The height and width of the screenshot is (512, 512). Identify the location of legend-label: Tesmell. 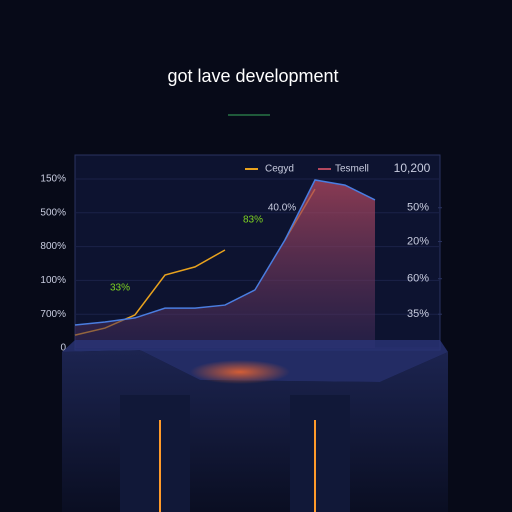
(352, 169).